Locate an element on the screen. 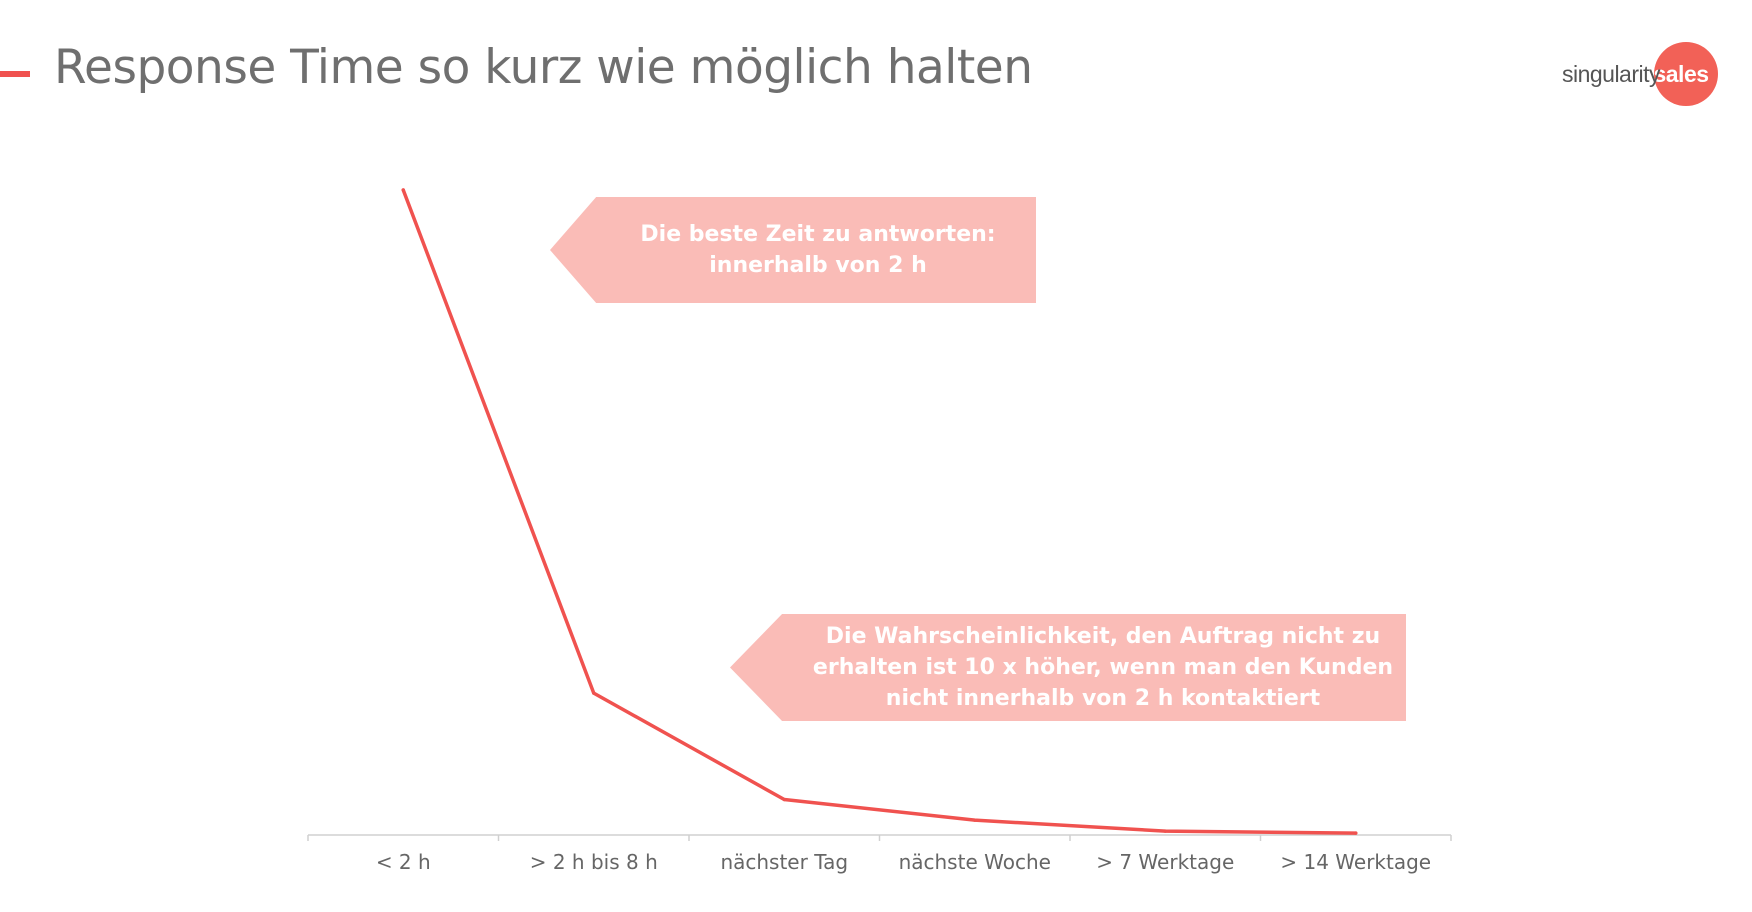  logo-circle: sales is located at coordinates (1685, 74).